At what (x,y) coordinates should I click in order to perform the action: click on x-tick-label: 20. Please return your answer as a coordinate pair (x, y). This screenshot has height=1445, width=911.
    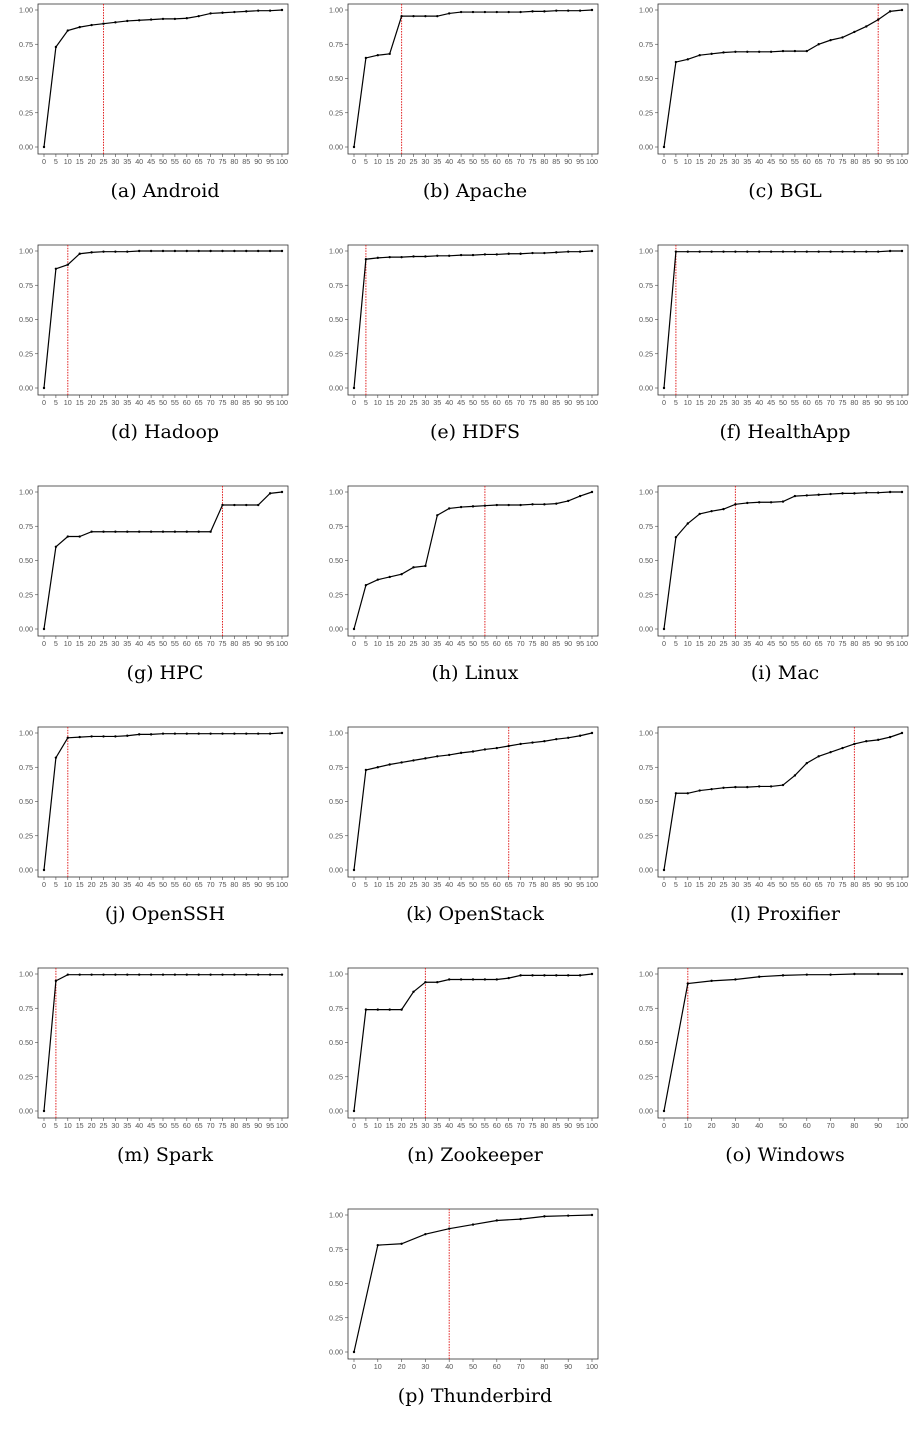
    Looking at the image, I should click on (92, 1125).